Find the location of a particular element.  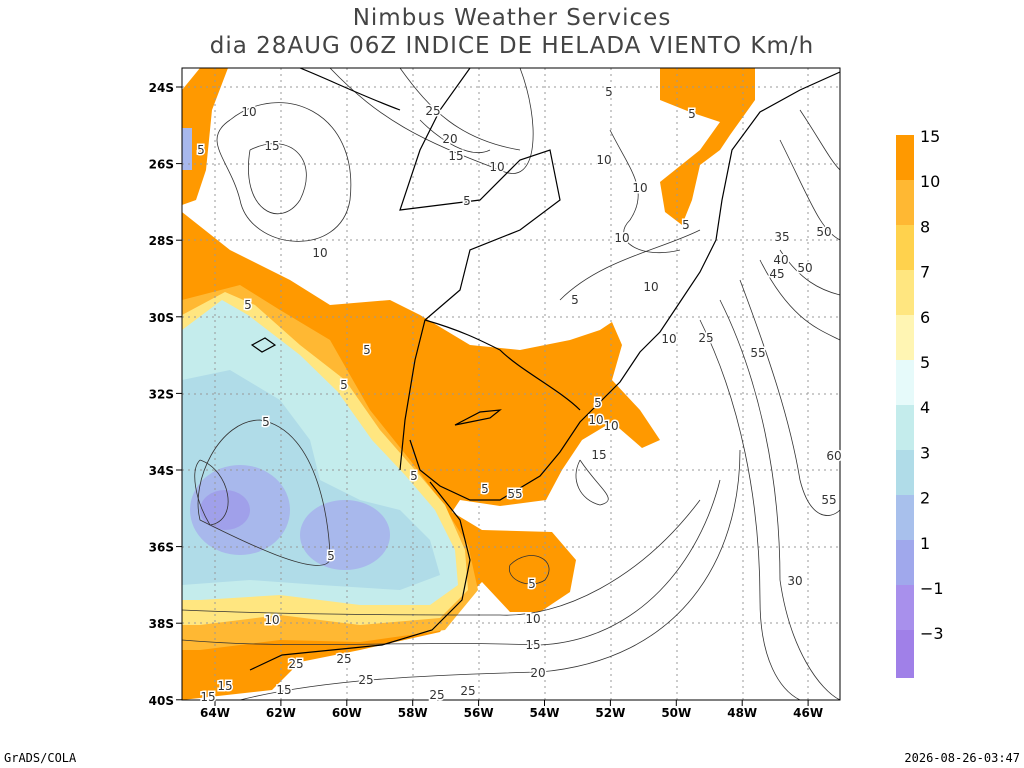

lon-label: 58W is located at coordinates (413, 713).